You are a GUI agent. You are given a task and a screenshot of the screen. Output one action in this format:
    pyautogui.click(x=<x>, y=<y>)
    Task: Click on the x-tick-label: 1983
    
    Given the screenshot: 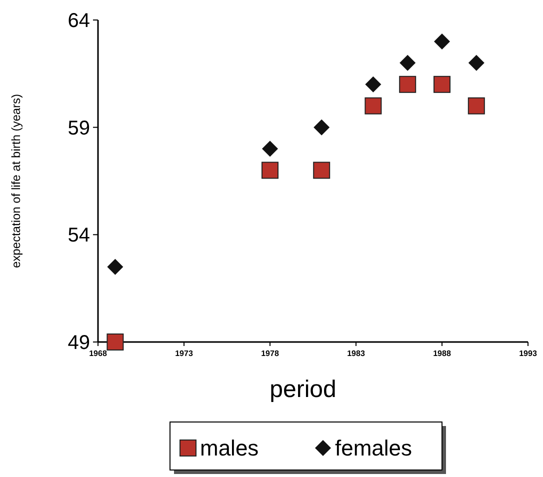 What is the action you would take?
    pyautogui.click(x=356, y=353)
    